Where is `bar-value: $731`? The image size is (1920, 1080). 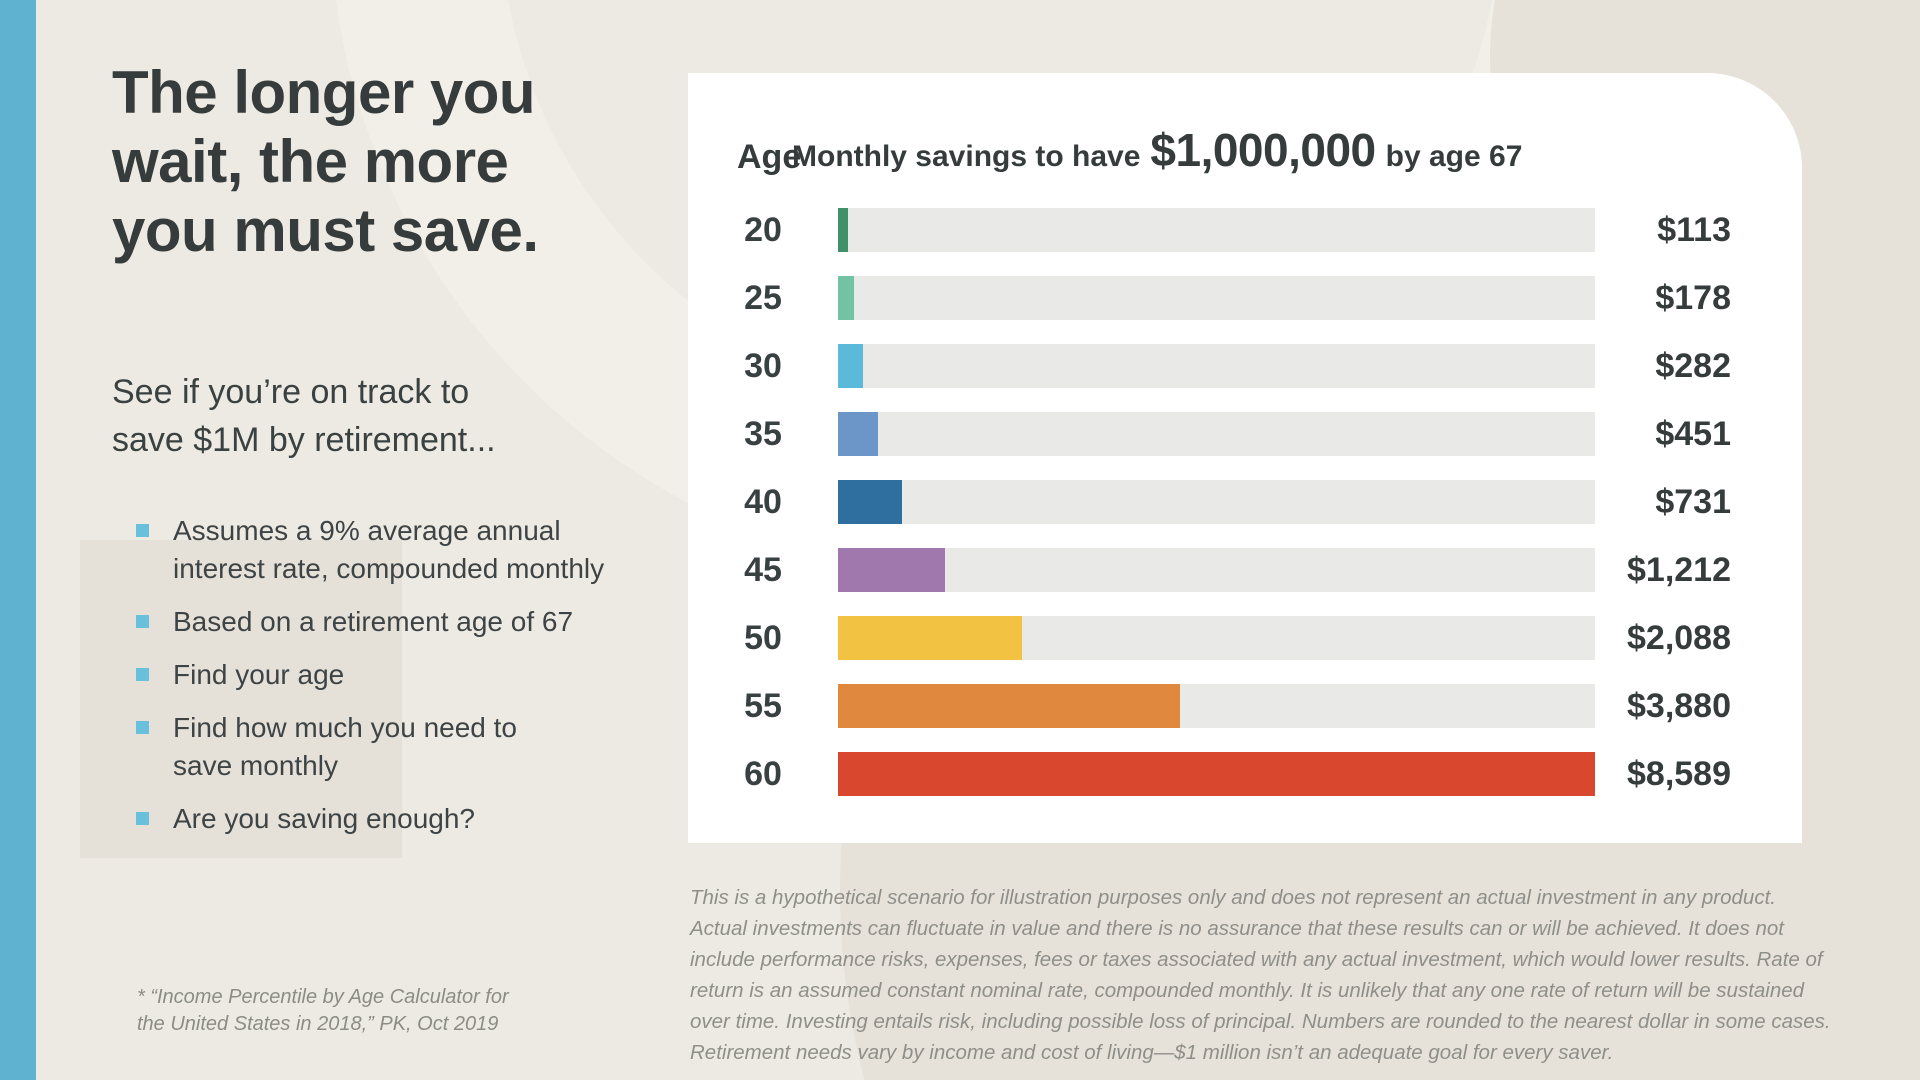
bar-value: $731 is located at coordinates (1693, 501).